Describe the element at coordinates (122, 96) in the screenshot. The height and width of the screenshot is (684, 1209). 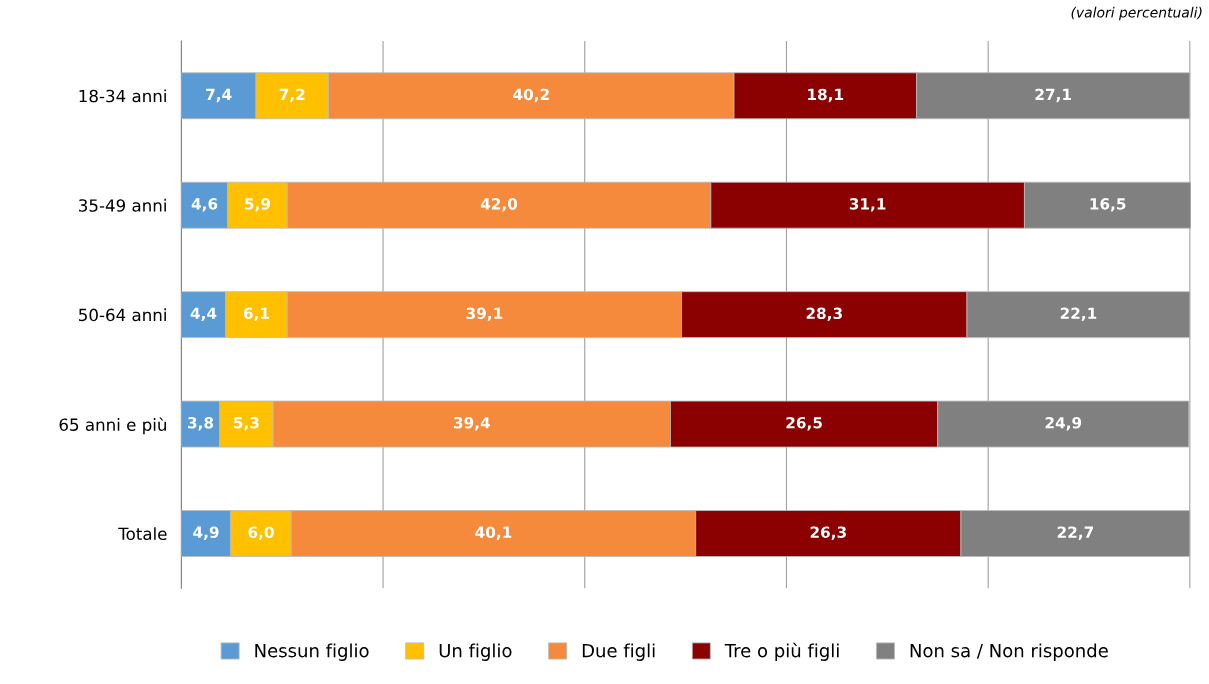
I see `y-tick-label: 18-34 anni` at that location.